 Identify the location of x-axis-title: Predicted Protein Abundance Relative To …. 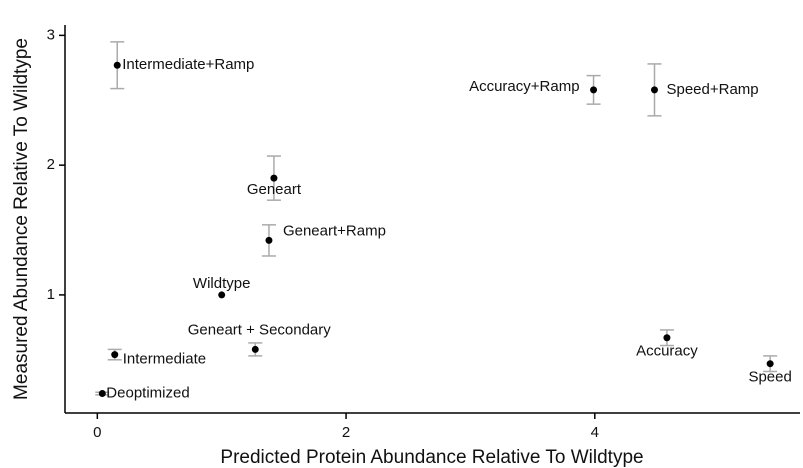
(431, 457).